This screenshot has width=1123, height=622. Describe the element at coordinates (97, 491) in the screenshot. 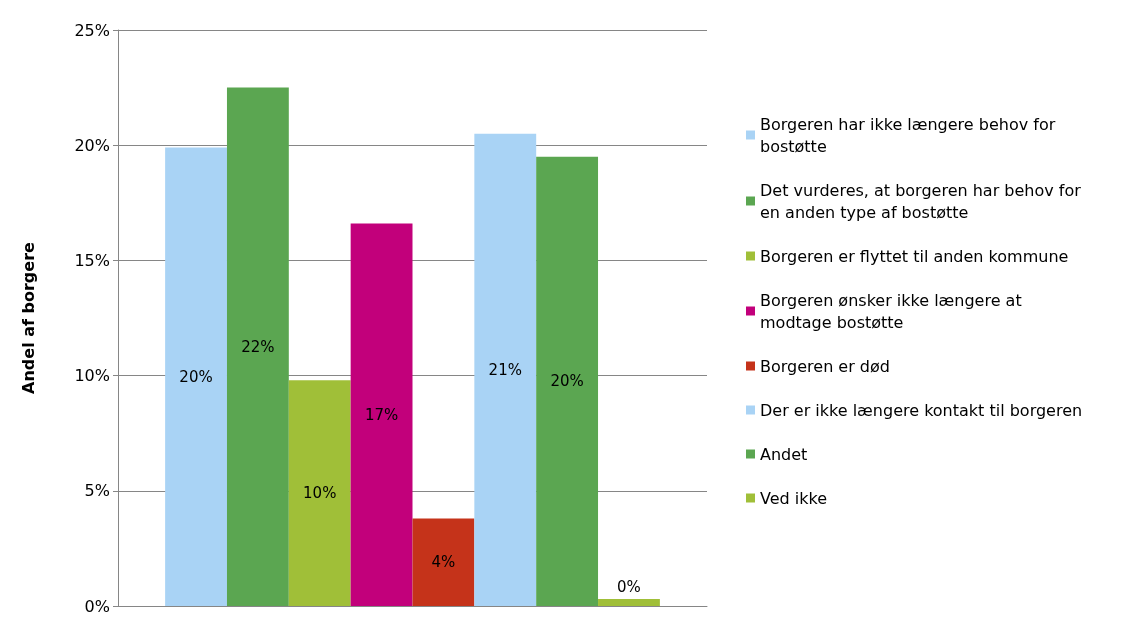

I see `y-tick-label: 5%` at that location.